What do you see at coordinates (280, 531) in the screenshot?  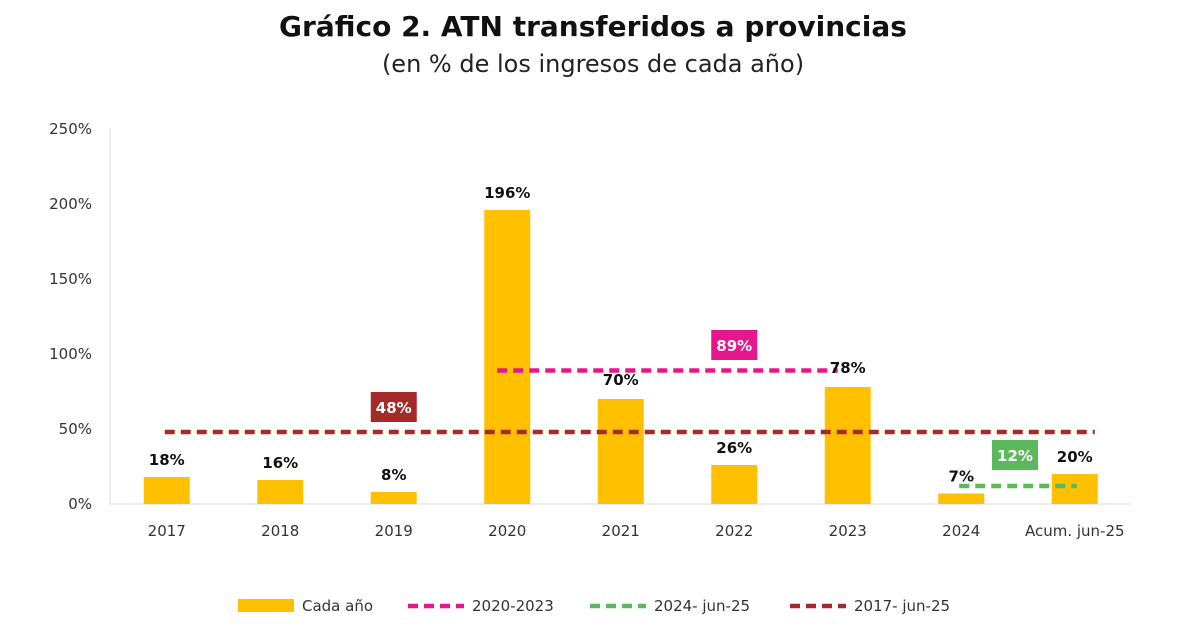 I see `x-tick-label: 2018` at bounding box center [280, 531].